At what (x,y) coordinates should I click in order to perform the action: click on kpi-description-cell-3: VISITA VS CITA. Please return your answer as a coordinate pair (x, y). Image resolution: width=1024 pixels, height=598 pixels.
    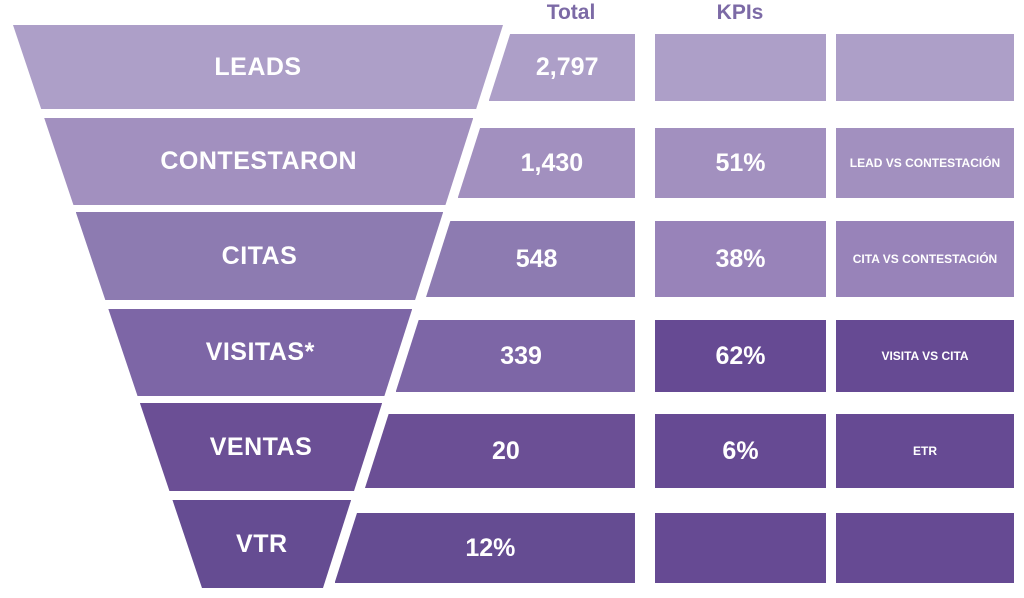
    Looking at the image, I should click on (925, 356).